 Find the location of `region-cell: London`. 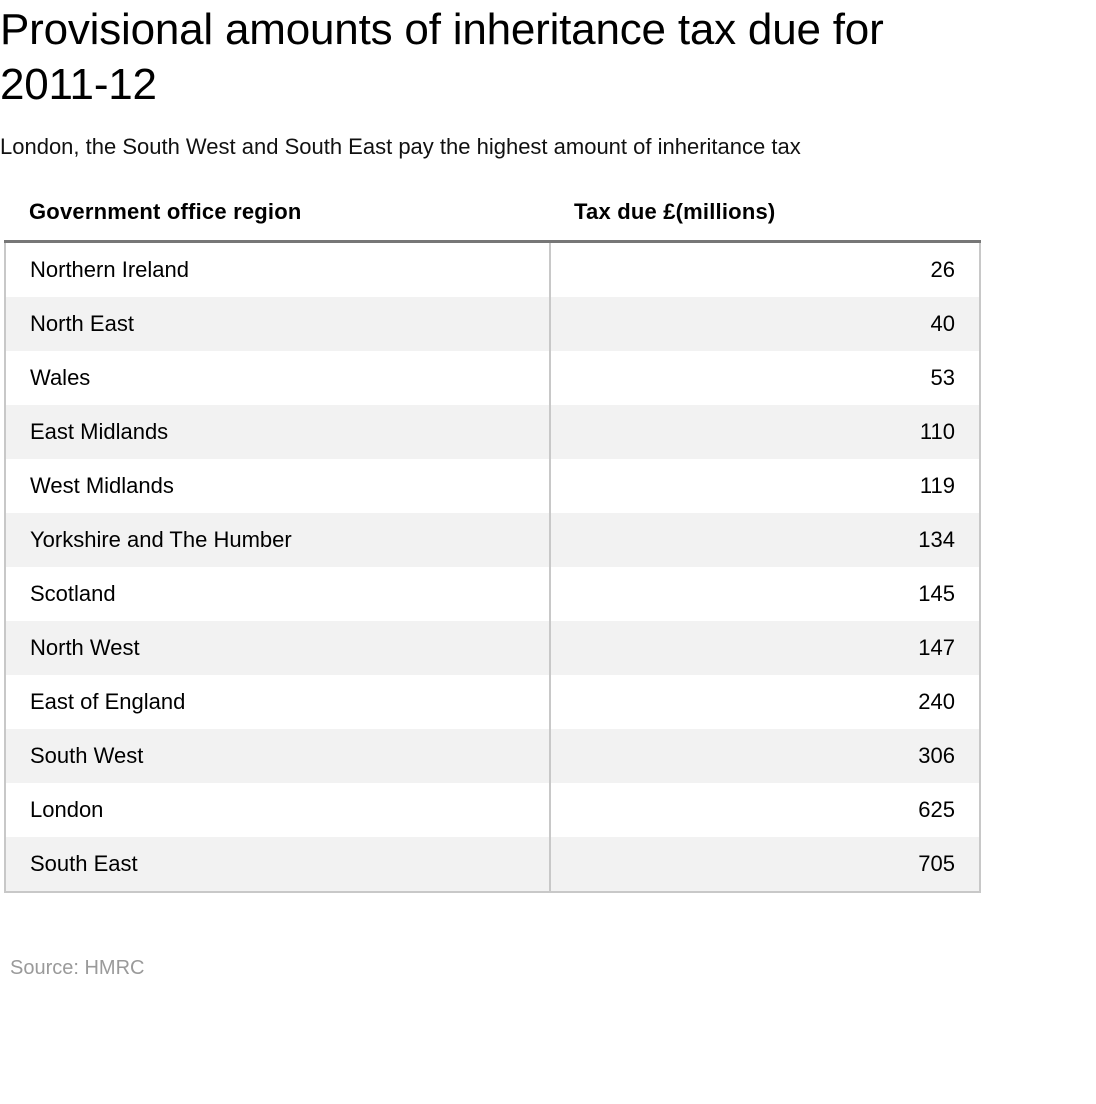

region-cell: London is located at coordinates (277, 810).